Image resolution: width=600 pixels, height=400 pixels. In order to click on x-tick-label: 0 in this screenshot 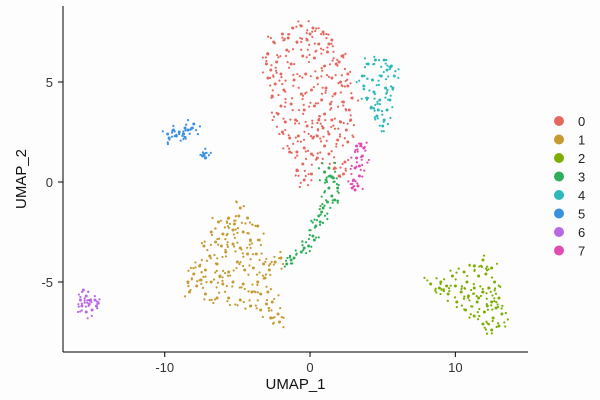, I will do `click(309, 367)`.